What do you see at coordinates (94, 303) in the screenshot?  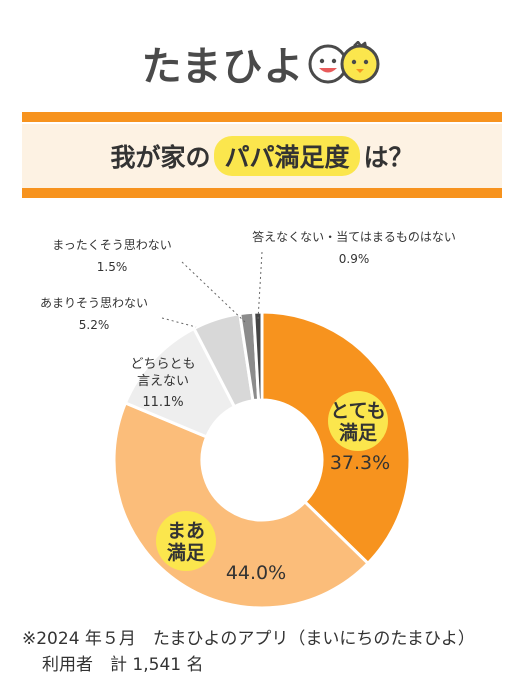 I see `slice-label: あまりそう思わない` at bounding box center [94, 303].